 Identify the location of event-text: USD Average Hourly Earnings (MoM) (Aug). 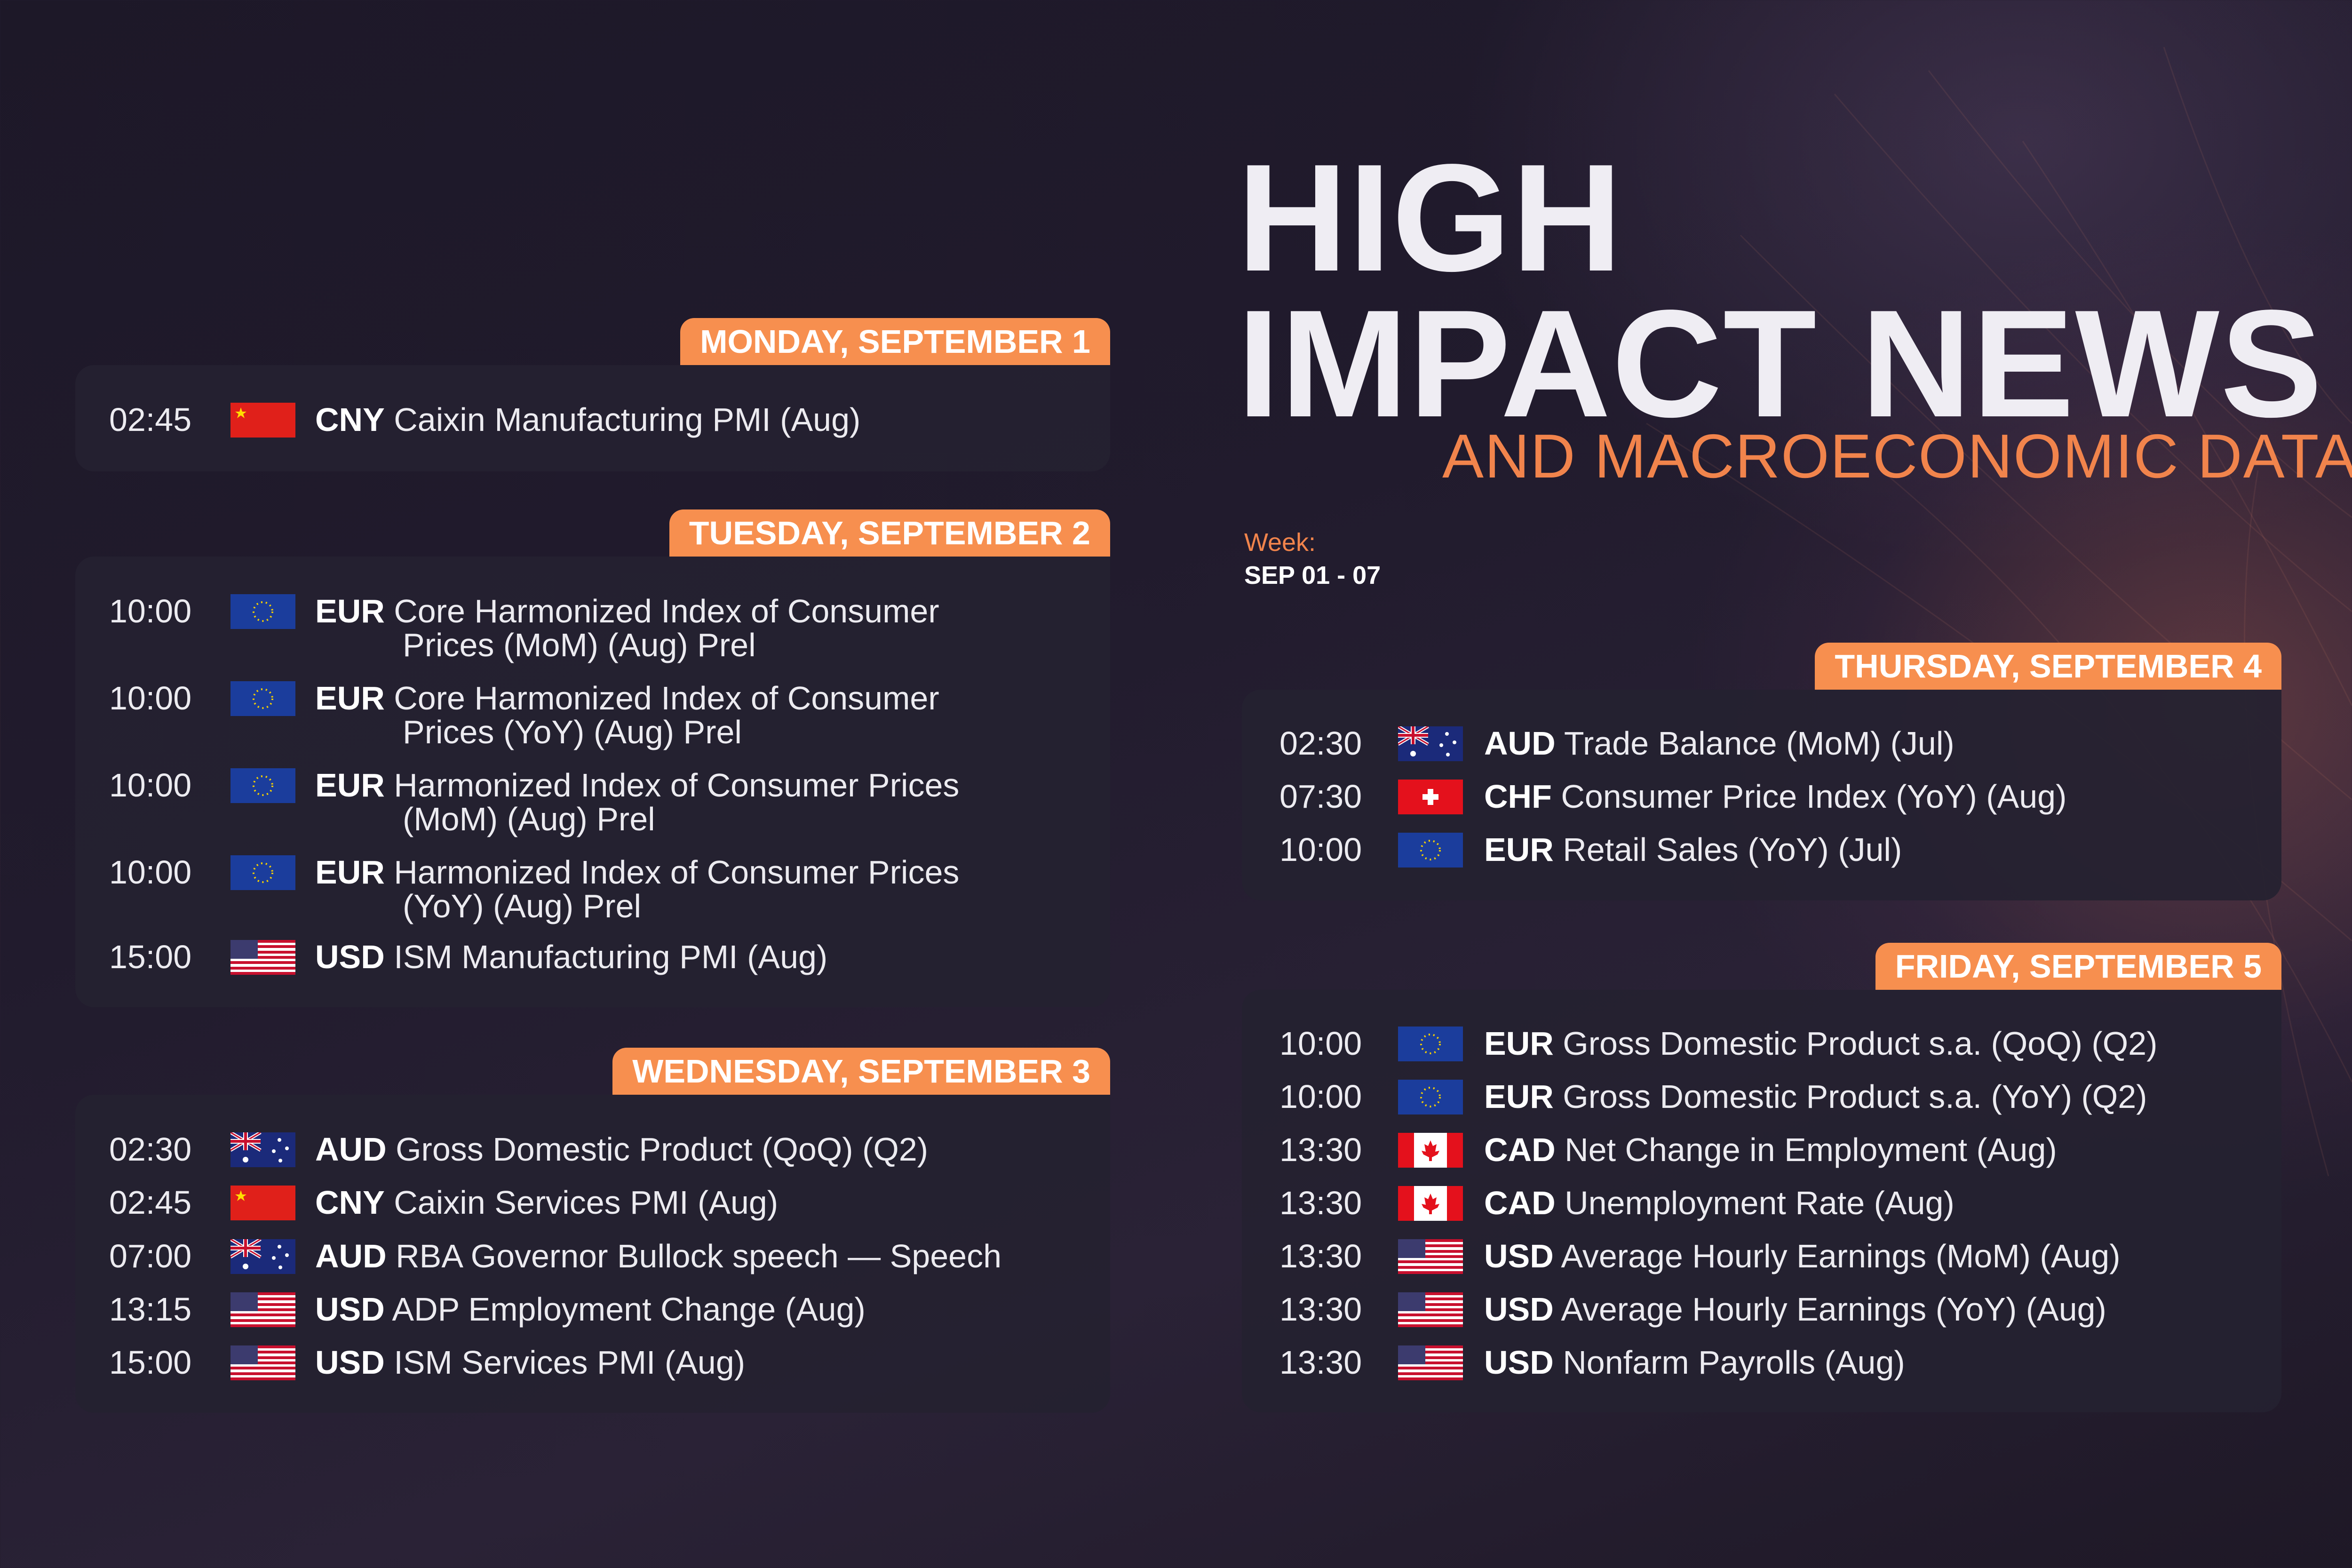
(1802, 1256).